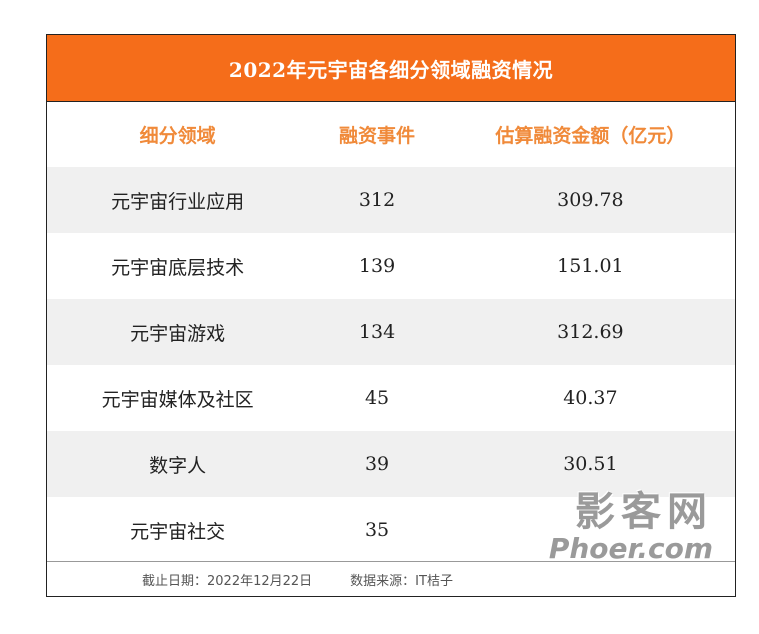  I want to click on table-row: 元宇宙底层技术 139 151.01, so click(391, 266).